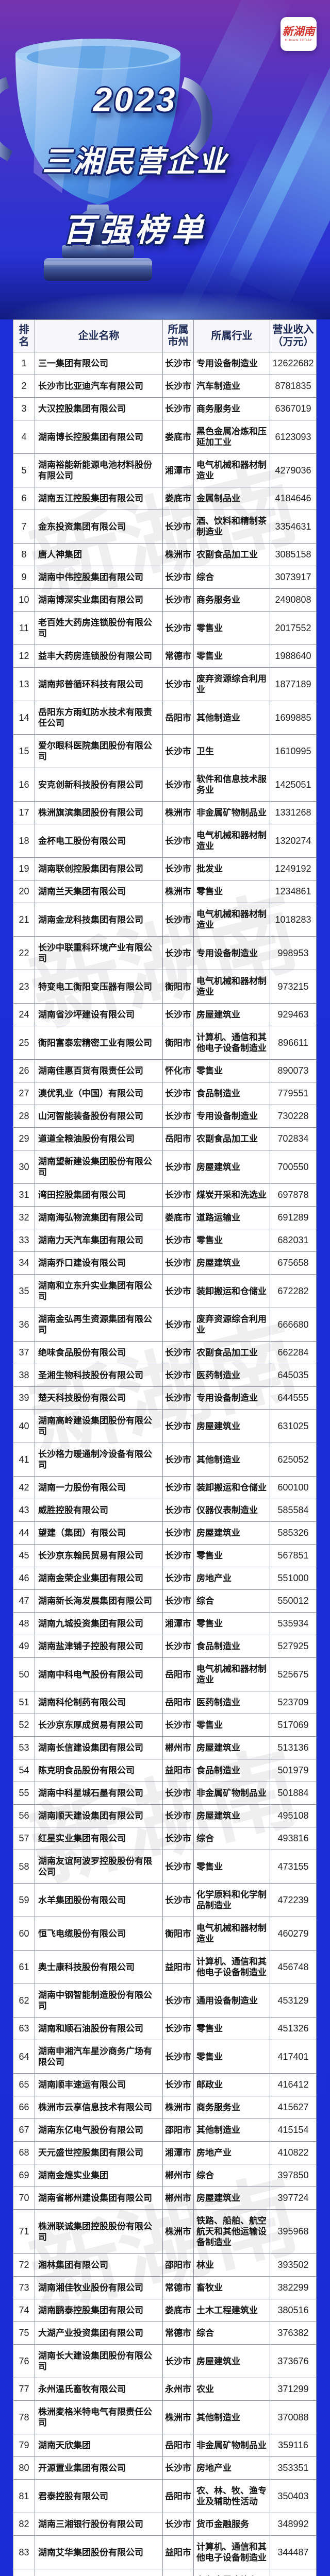  What do you see at coordinates (293, 1014) in the screenshot?
I see `revenue-cell: 929463` at bounding box center [293, 1014].